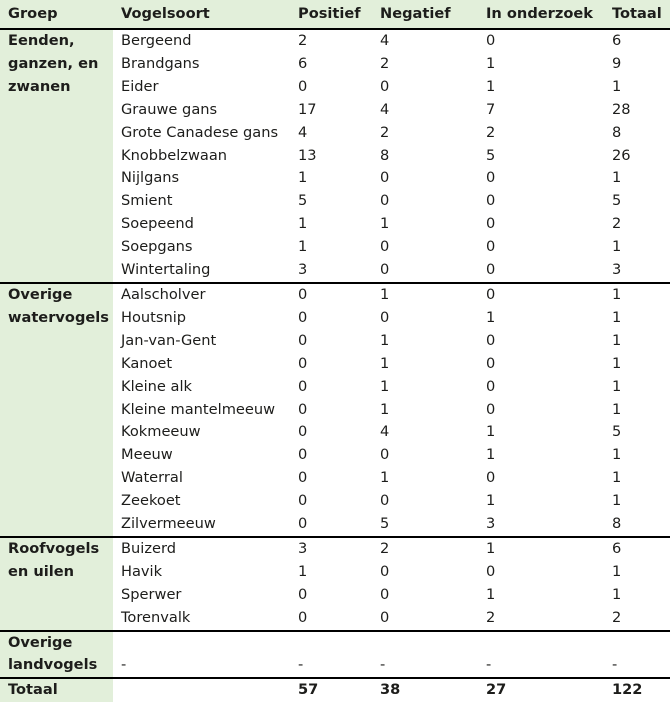  I want to click on table-row: Meeuw 0 0 1 1, so click(335, 456).